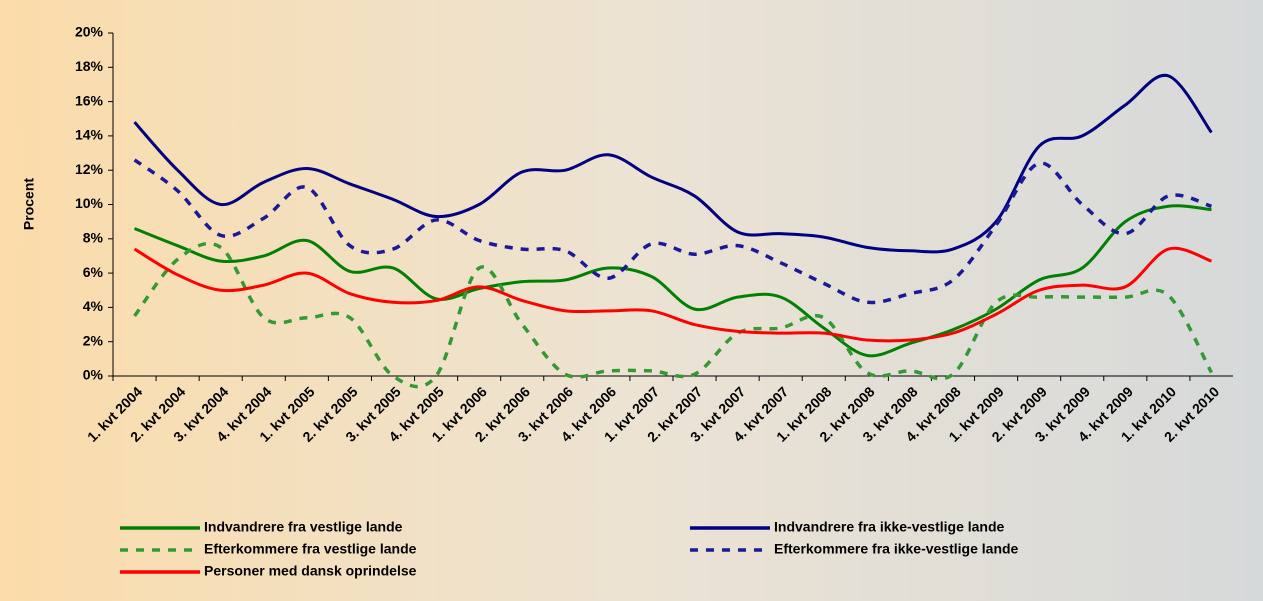  I want to click on y-tick-label: 6%, so click(93, 272).